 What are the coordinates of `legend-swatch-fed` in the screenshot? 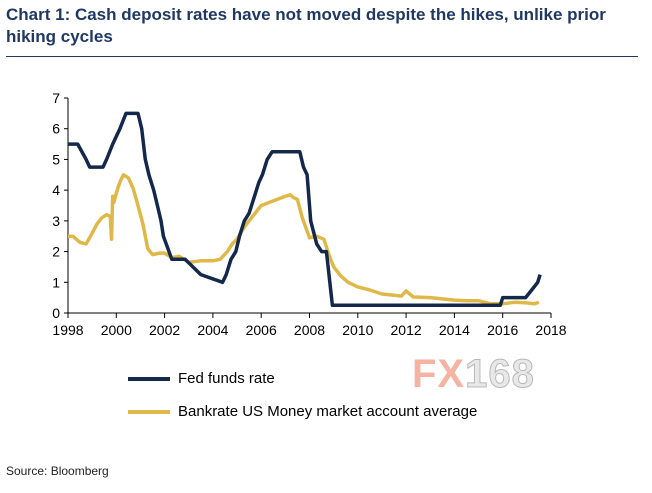 It's located at (149, 378).